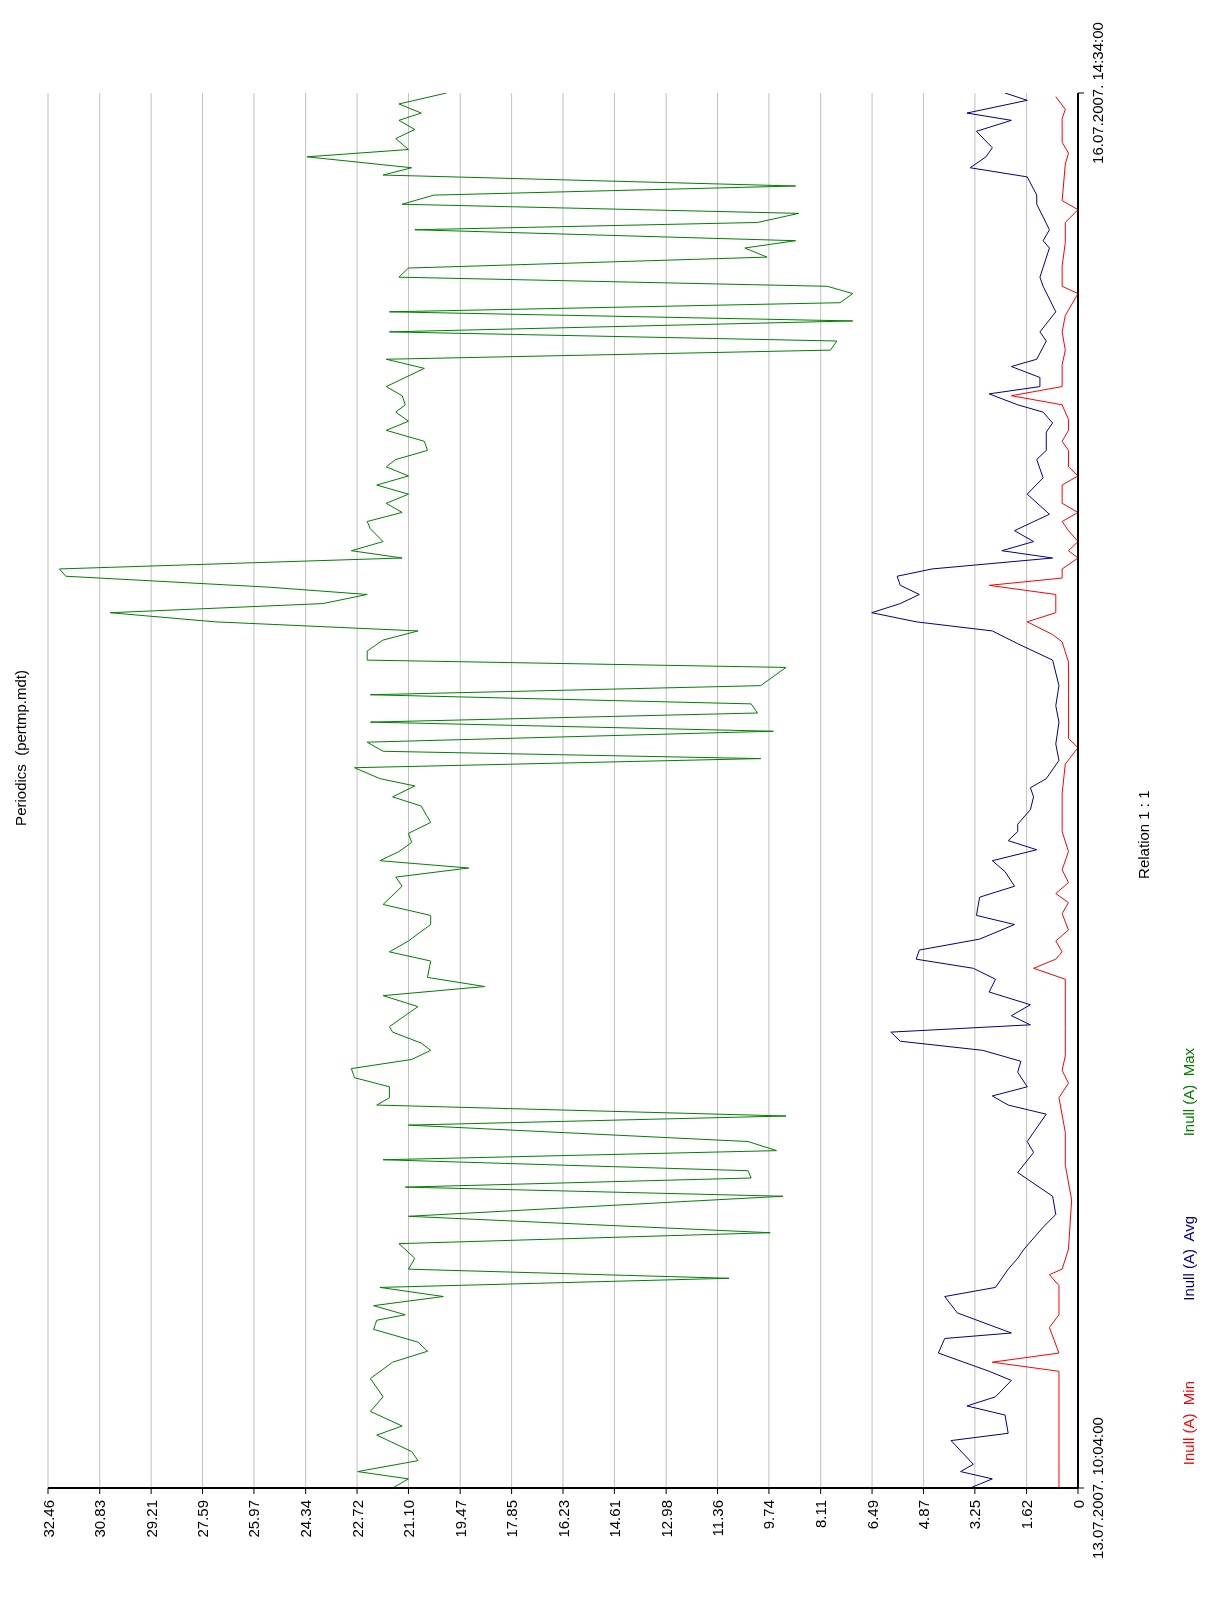 The width and height of the screenshot is (1226, 1619). Describe the element at coordinates (306, 1519) in the screenshot. I see `x-tick-label: 24.34` at that location.